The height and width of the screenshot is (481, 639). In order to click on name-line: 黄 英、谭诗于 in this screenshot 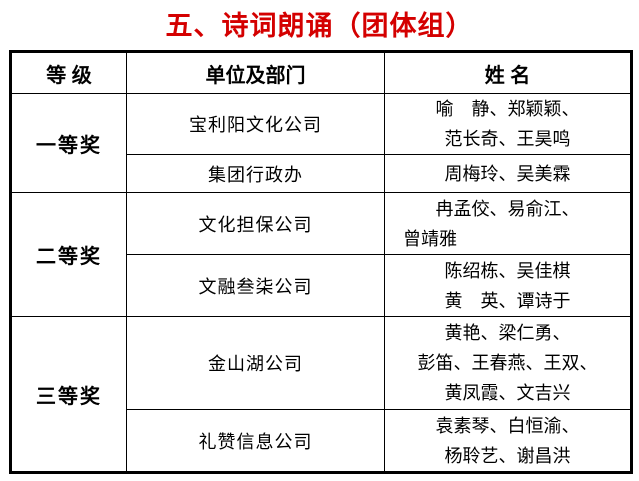, I will do `click(507, 300)`.